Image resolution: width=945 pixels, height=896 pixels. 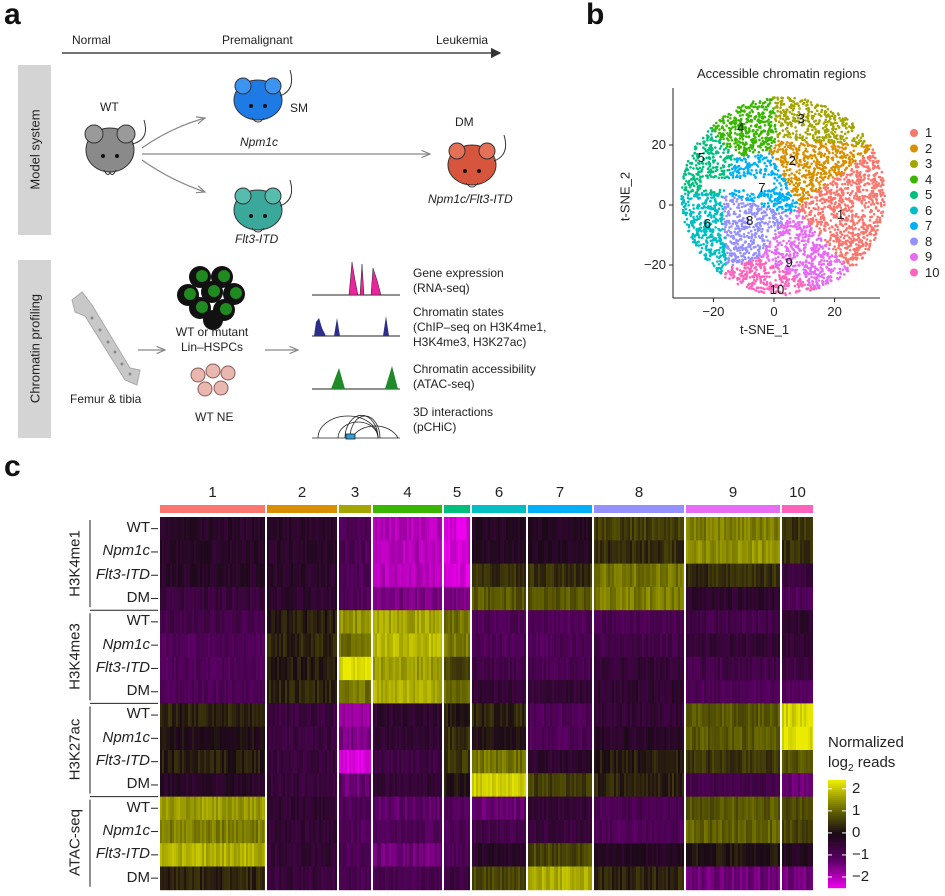 I want to click on dm-genotype-label: Npm1c/Flt3-ITD, so click(x=470, y=199).